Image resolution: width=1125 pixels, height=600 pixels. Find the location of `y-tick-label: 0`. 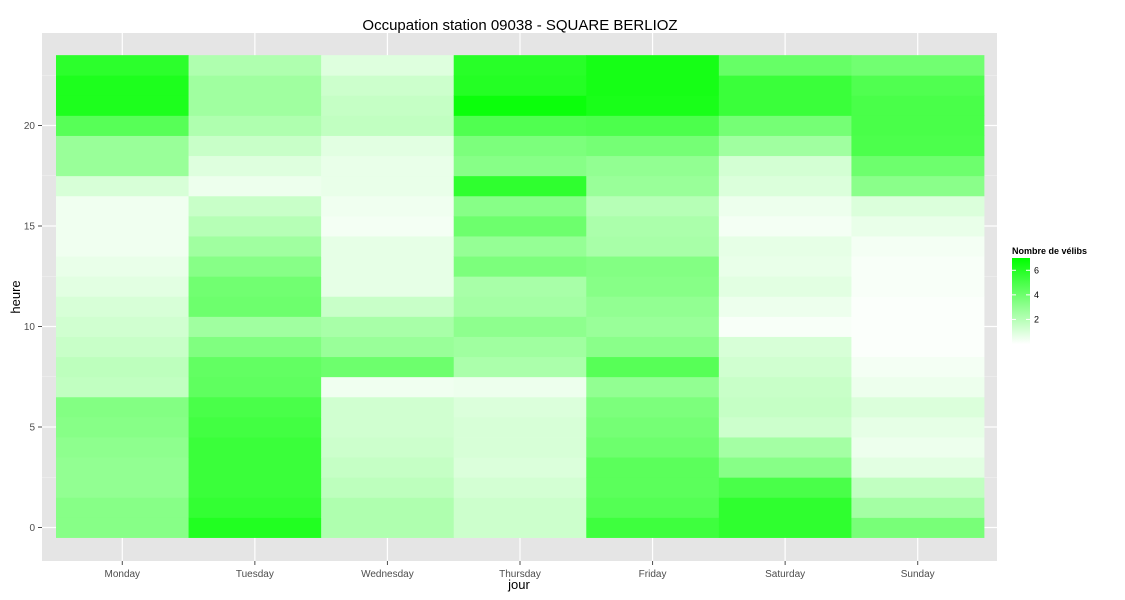

y-tick-label: 0 is located at coordinates (32, 528).